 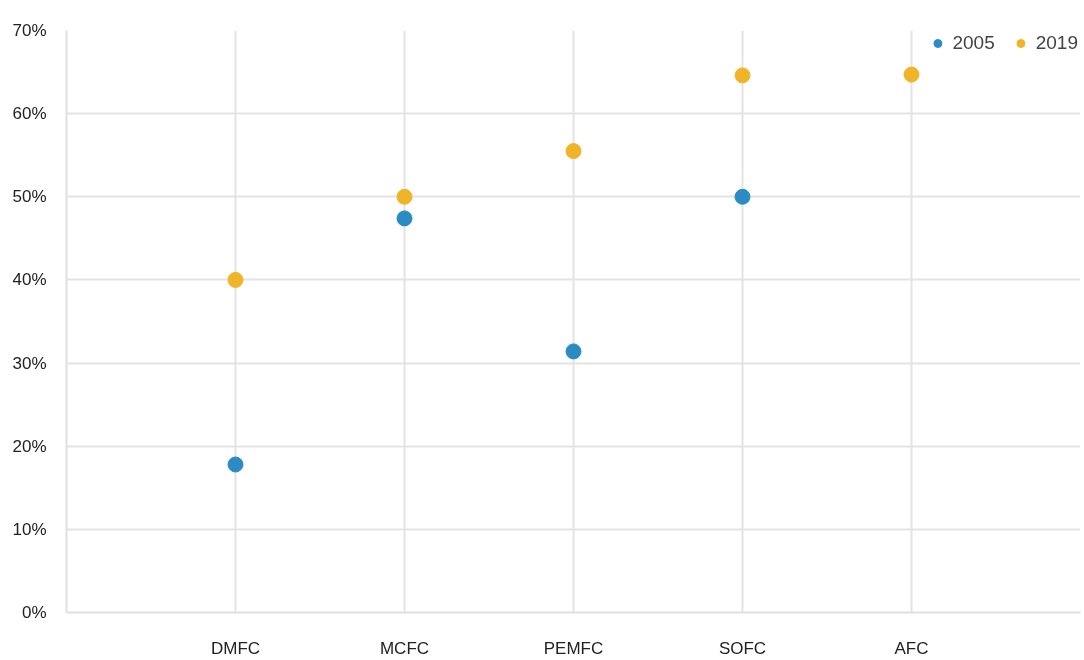 What do you see at coordinates (911, 648) in the screenshot?
I see `x-tick-label: AFC` at bounding box center [911, 648].